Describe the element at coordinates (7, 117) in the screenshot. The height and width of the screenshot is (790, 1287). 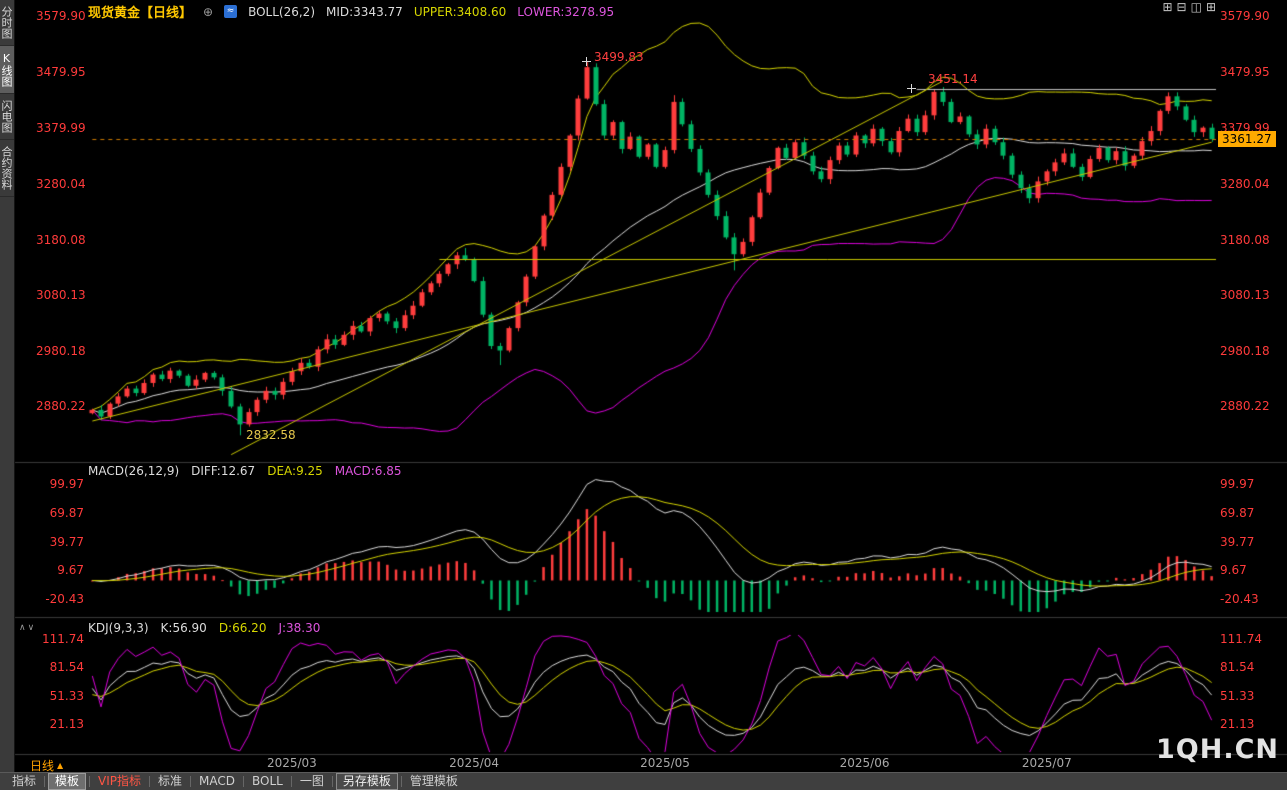
I see `sidebar-tab-闪电图: 闪电图` at that location.